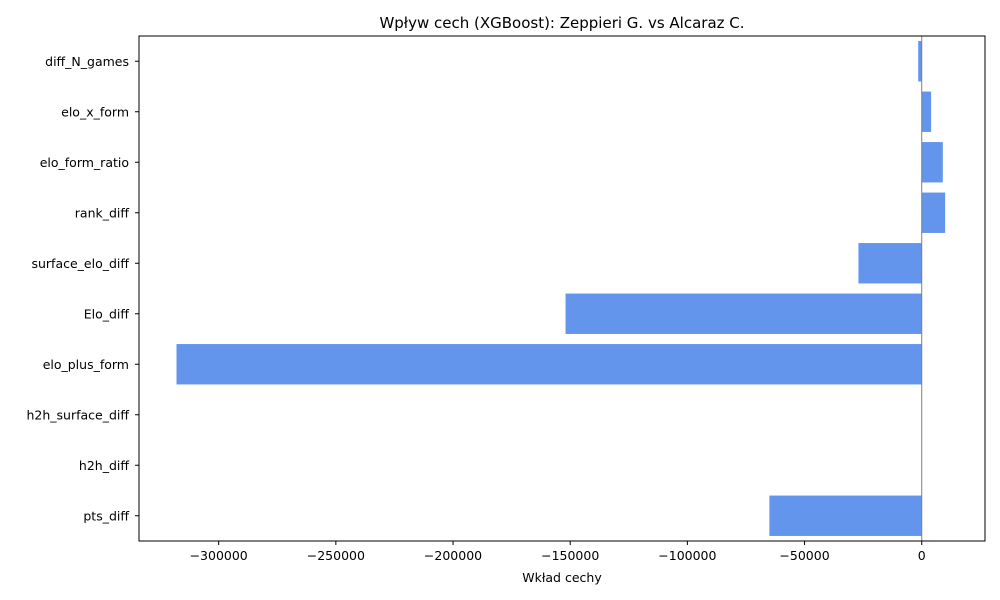 This screenshot has width=1000, height=600. Describe the element at coordinates (804, 555) in the screenshot. I see `x-tick-label: −50000` at that location.